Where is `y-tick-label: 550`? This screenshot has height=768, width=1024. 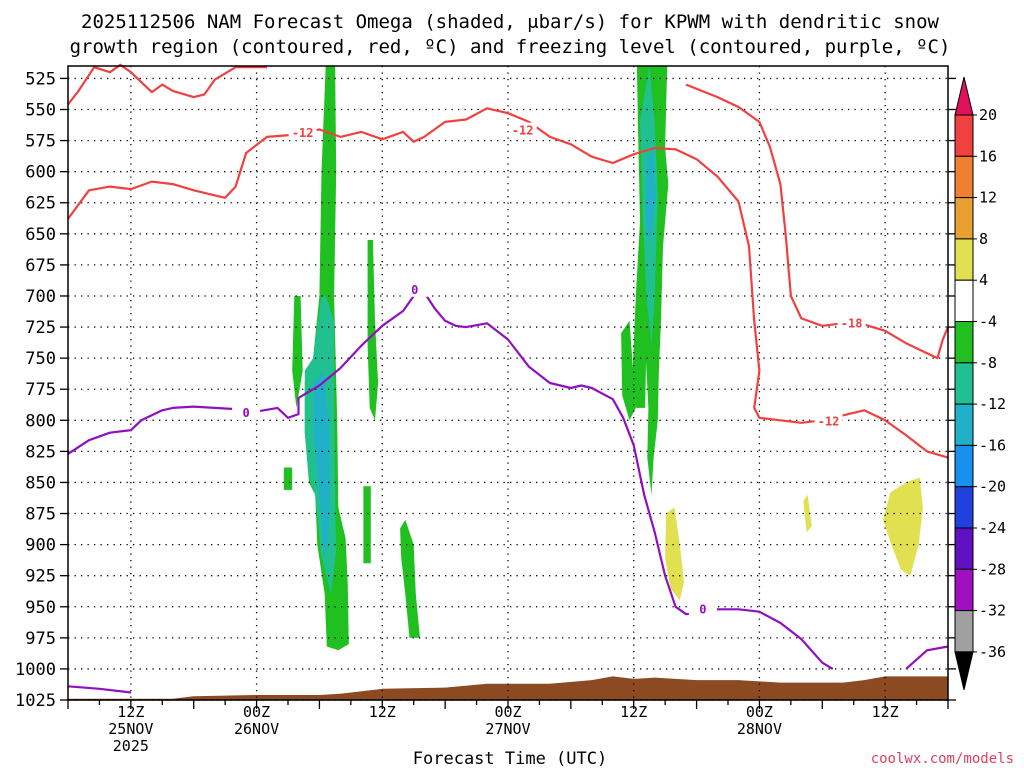 y-tick-label: 550 is located at coordinates (40, 111).